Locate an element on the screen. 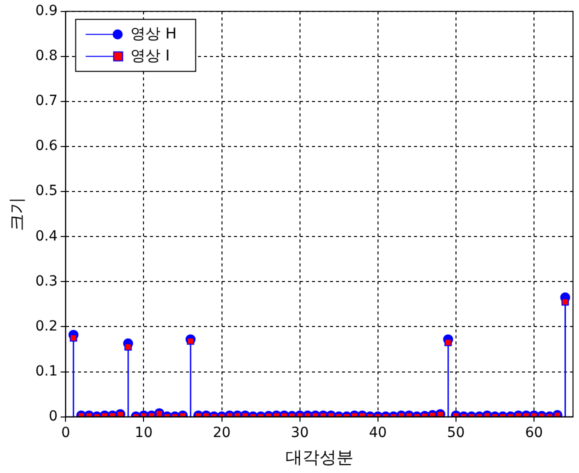  x-tick-label: 30 is located at coordinates (299, 432).